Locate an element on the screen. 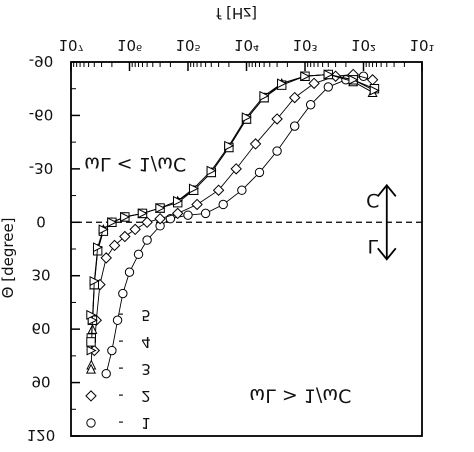  legend-triangle-down-marker is located at coordinates (91, 368).